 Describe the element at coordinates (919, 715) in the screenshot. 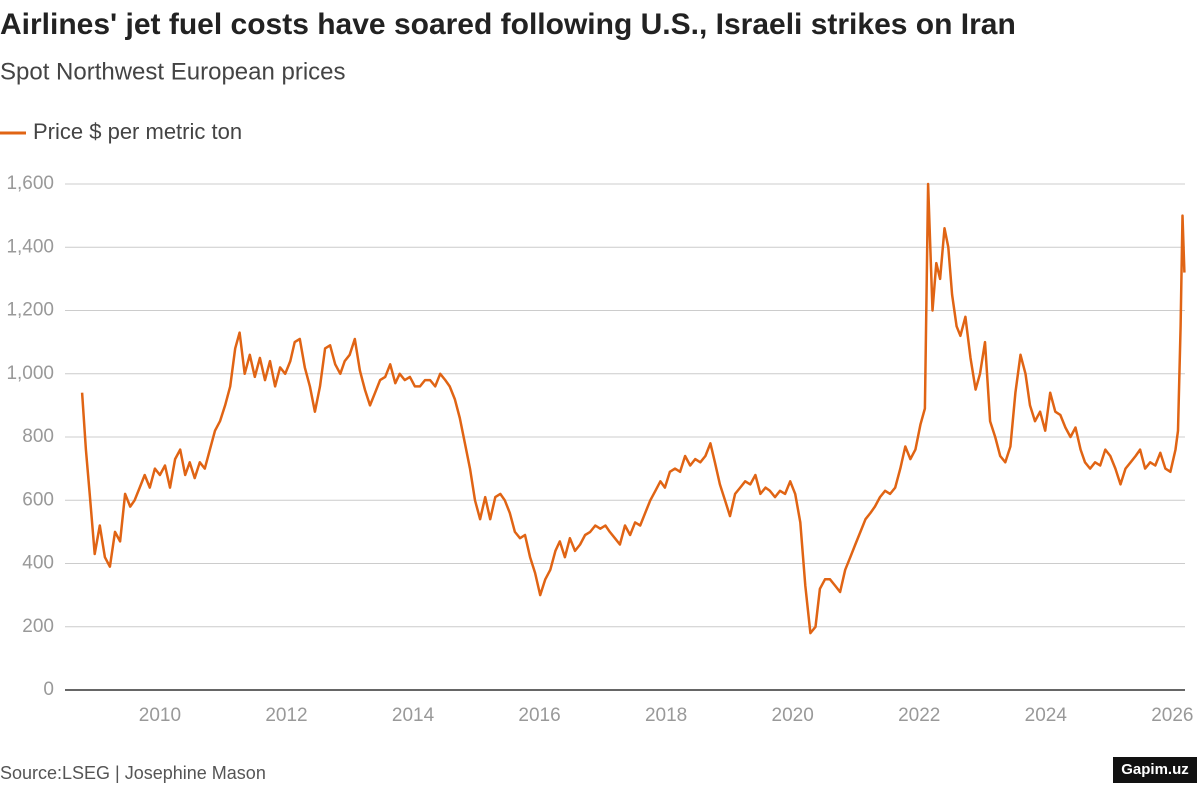

I see `x-tick-label: 2022` at that location.